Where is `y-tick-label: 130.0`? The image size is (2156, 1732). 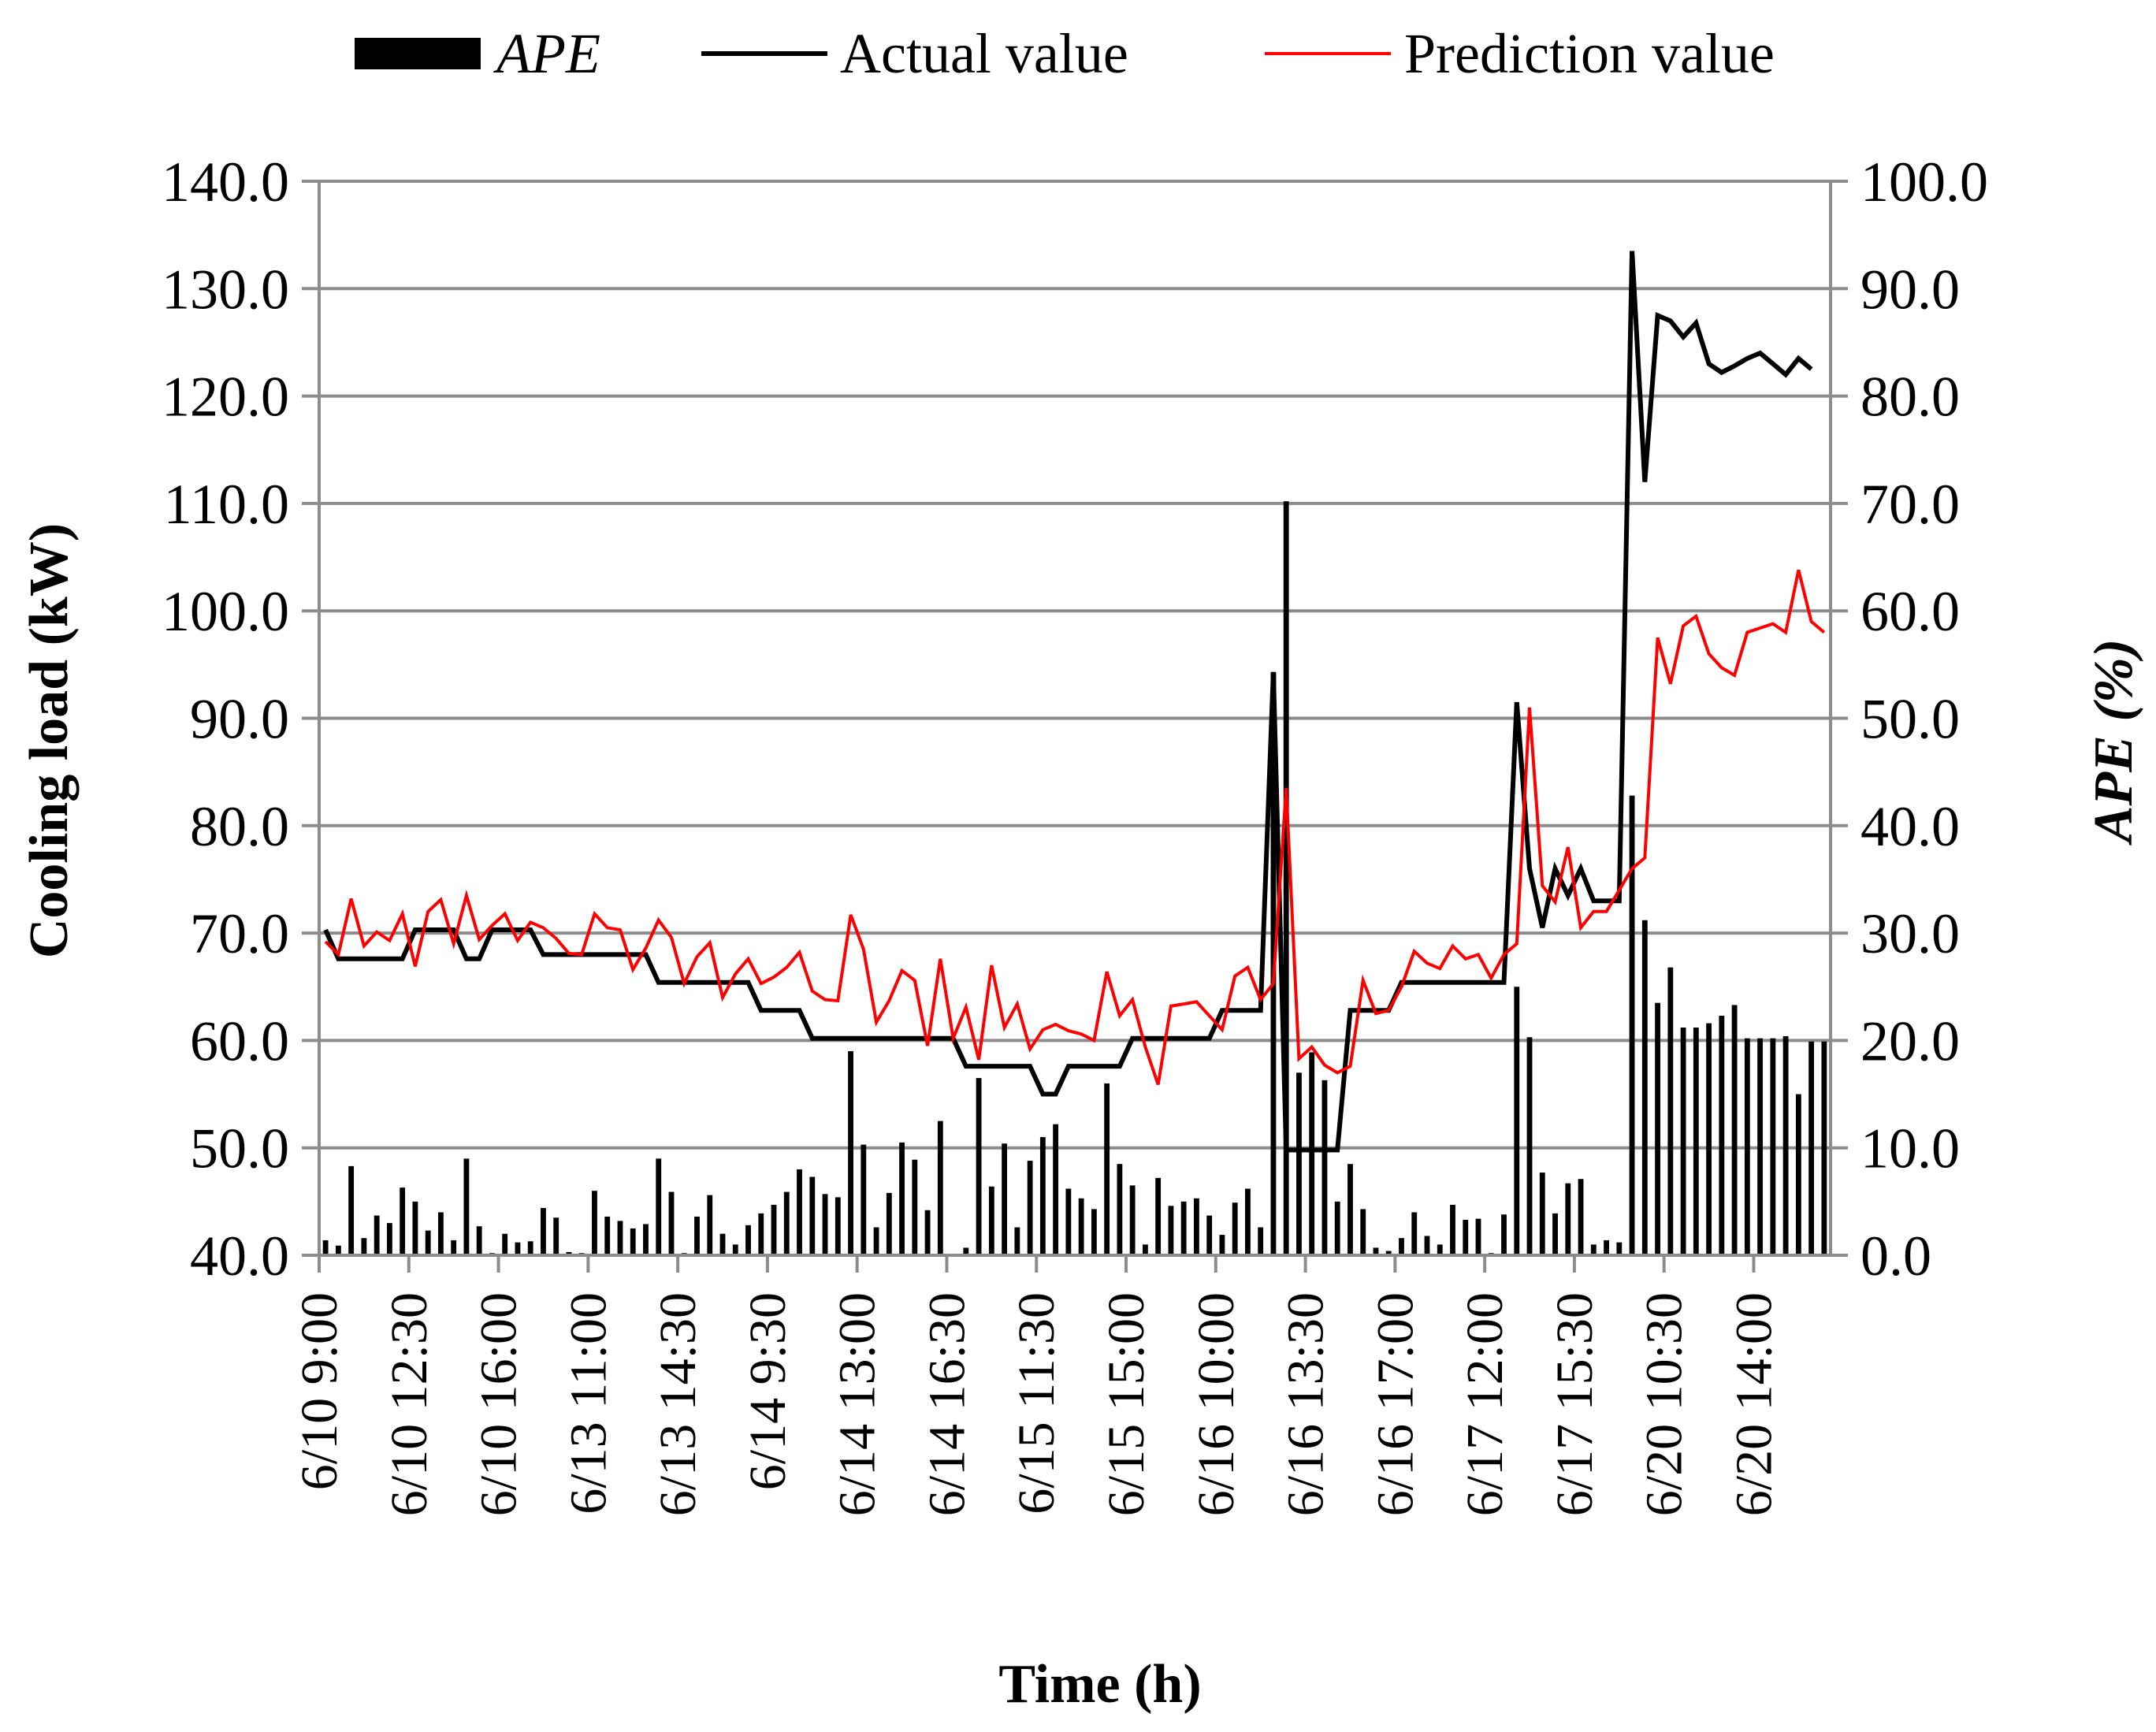
y-tick-label: 130.0 is located at coordinates (225, 289).